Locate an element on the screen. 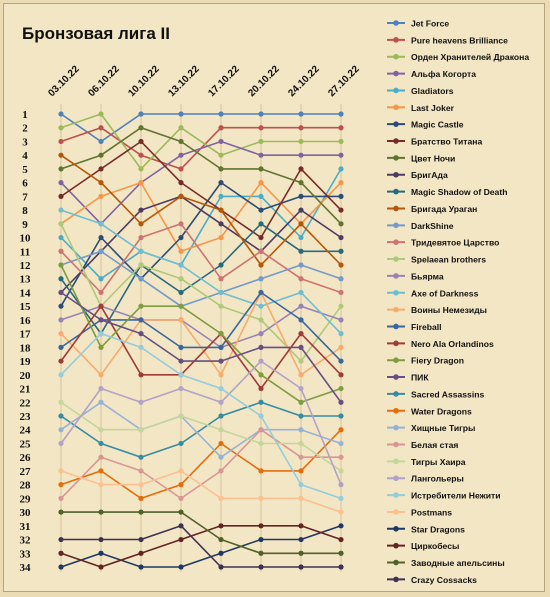  legend-item: Альфа Когорта is located at coordinates (431, 74).